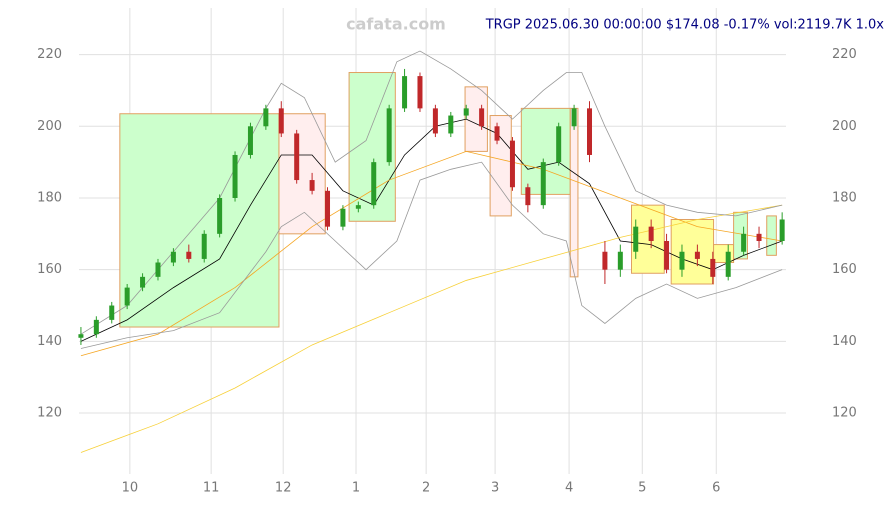  I want to click on y-tick-label-right: 220, so click(844, 54).